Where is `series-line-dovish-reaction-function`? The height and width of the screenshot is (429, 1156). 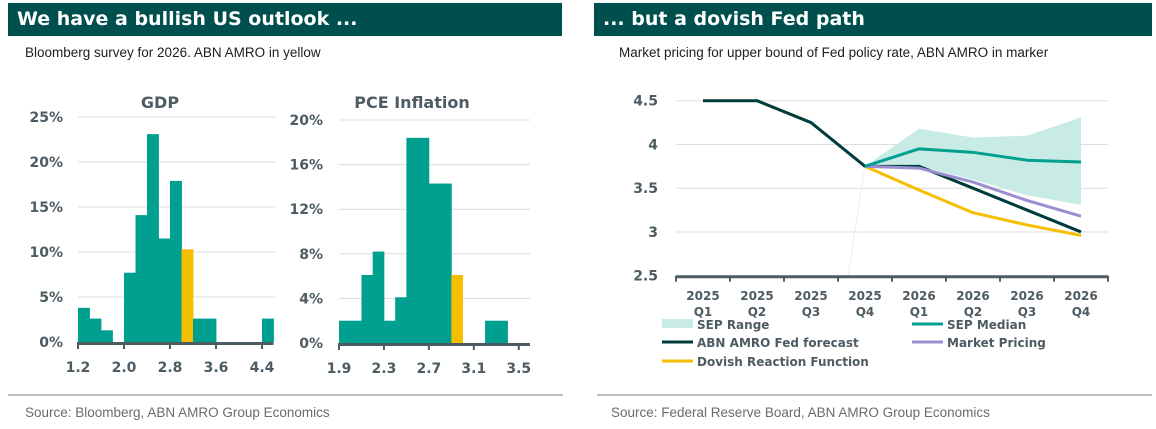
series-line-dovish-reaction-function is located at coordinates (973, 200).